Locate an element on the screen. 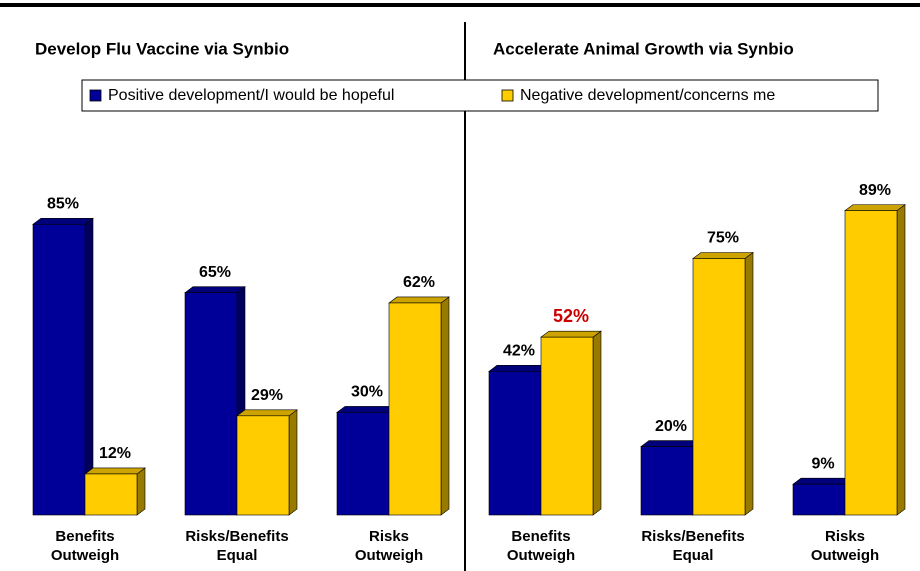 This screenshot has width=920, height=571. value-label: 12% is located at coordinates (115, 453).